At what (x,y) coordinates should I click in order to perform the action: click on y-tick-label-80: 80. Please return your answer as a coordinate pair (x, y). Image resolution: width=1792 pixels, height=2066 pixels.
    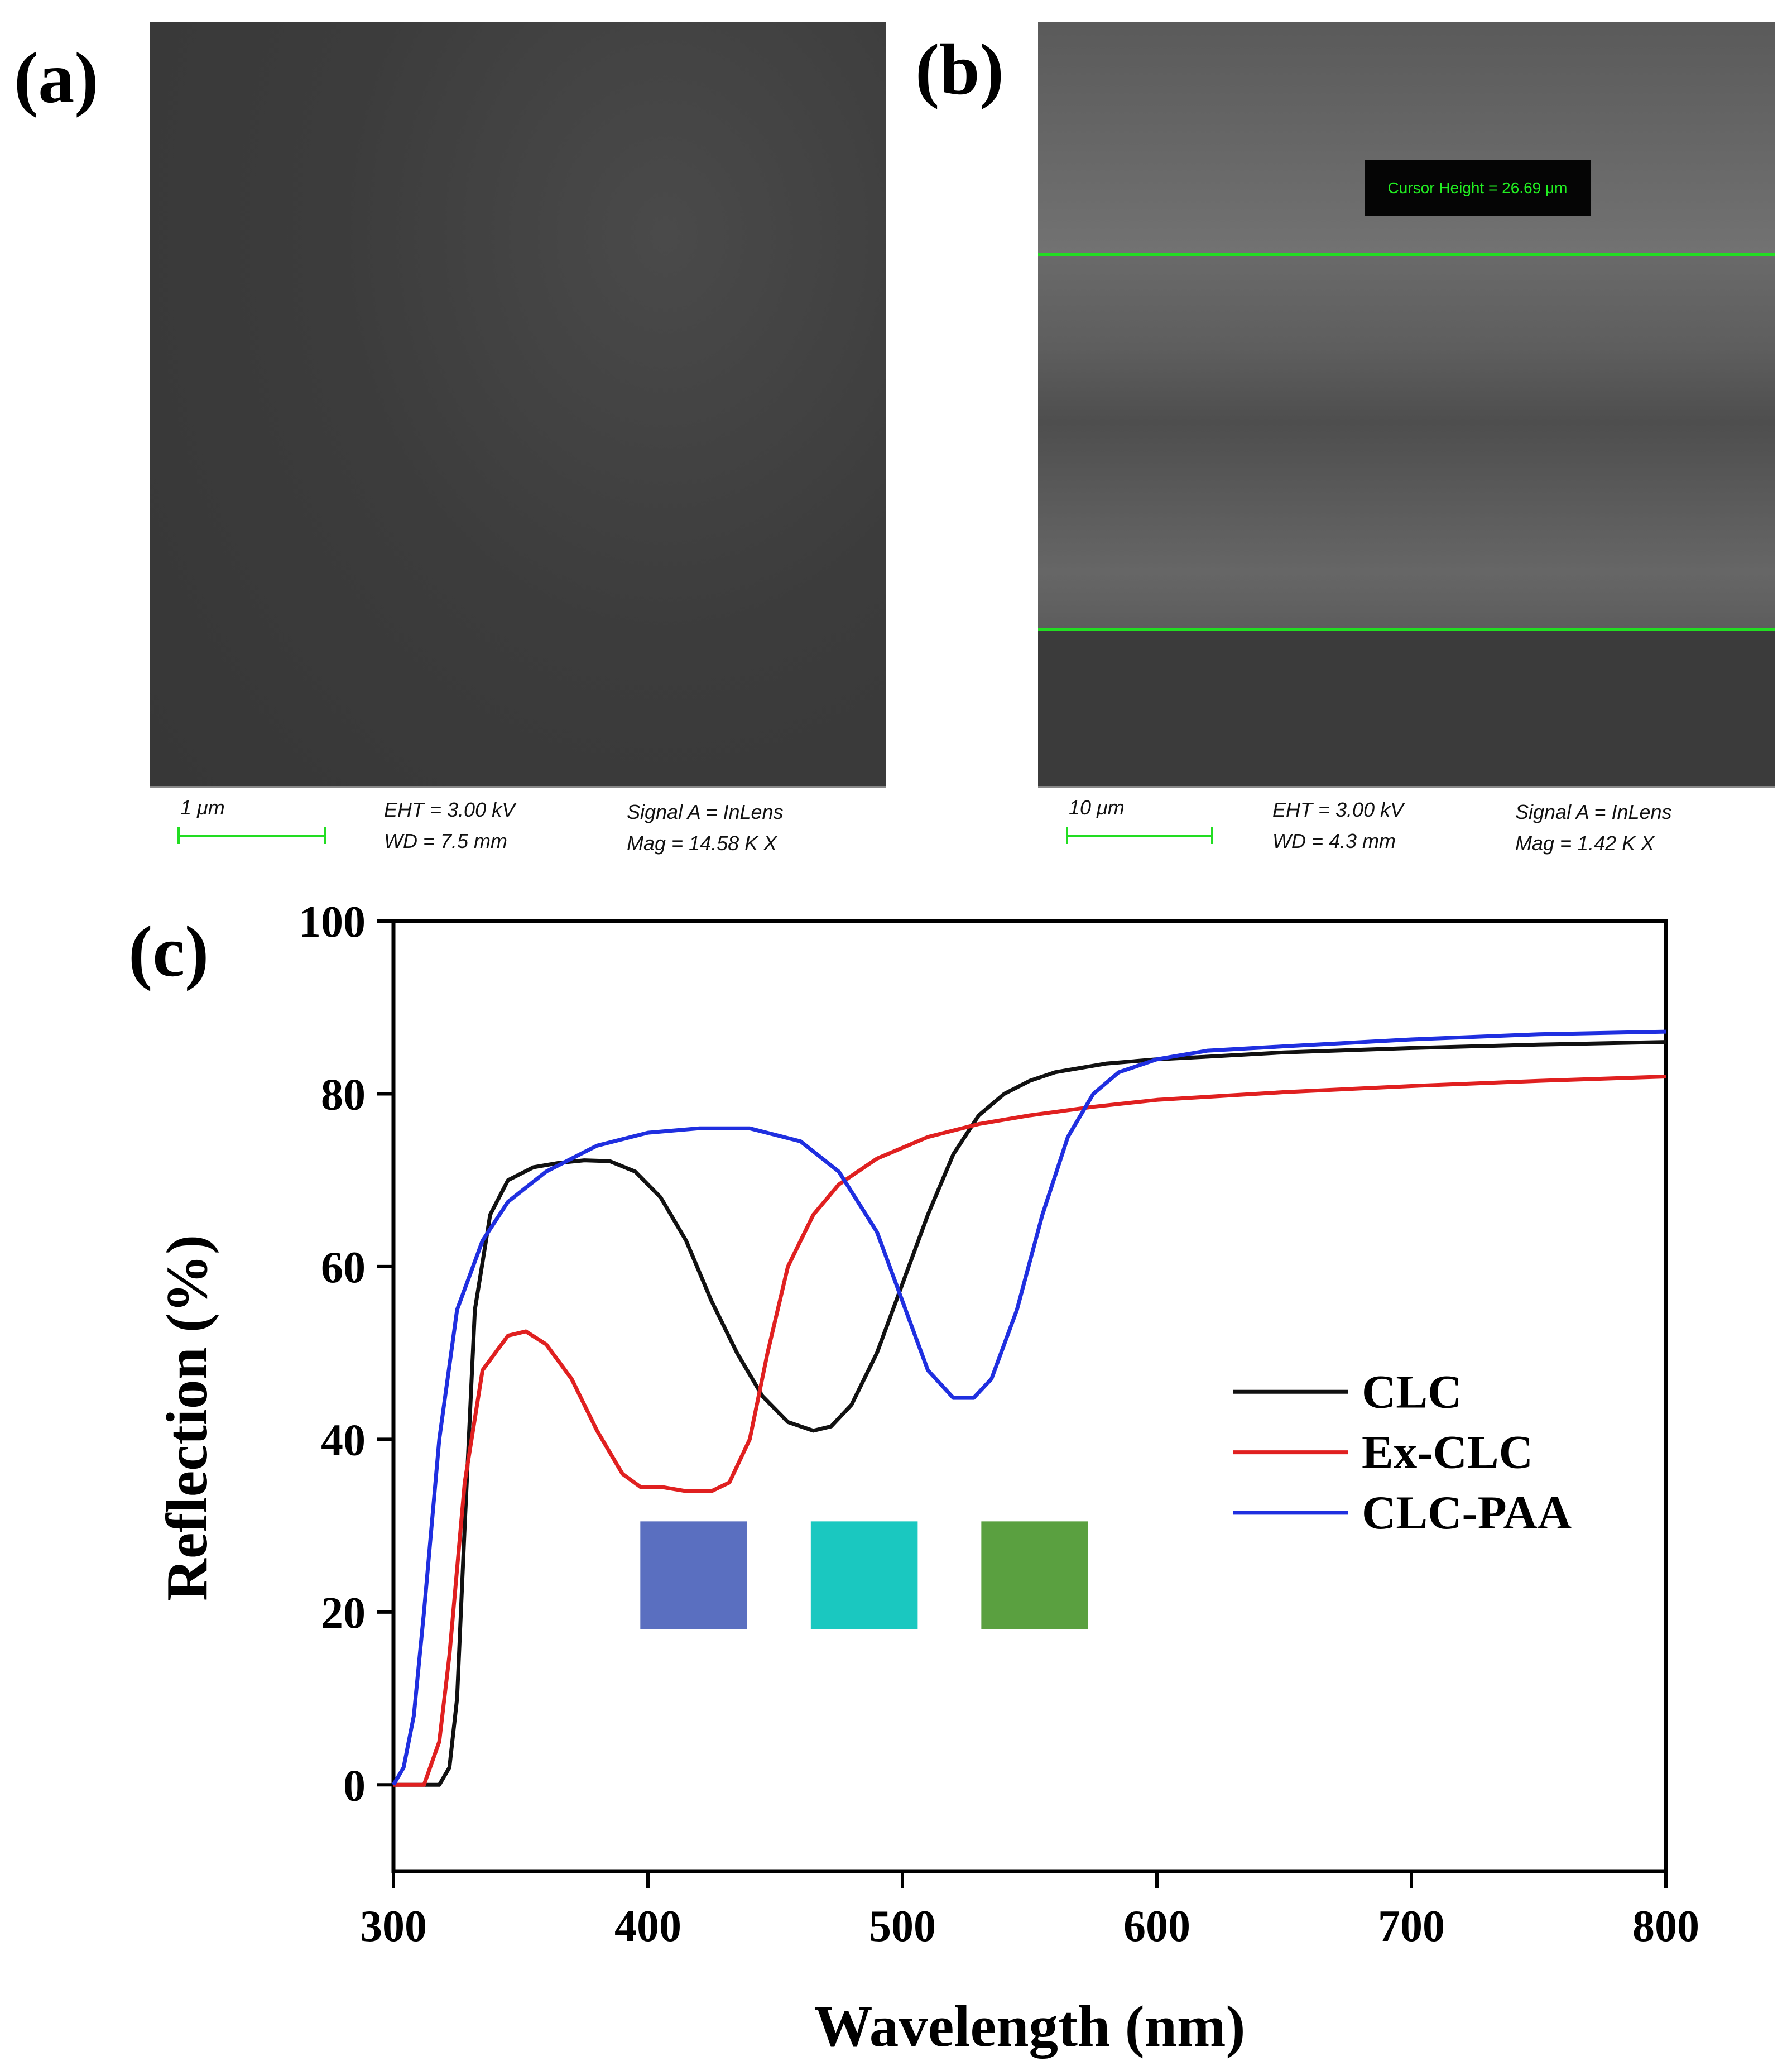
    Looking at the image, I should click on (343, 1094).